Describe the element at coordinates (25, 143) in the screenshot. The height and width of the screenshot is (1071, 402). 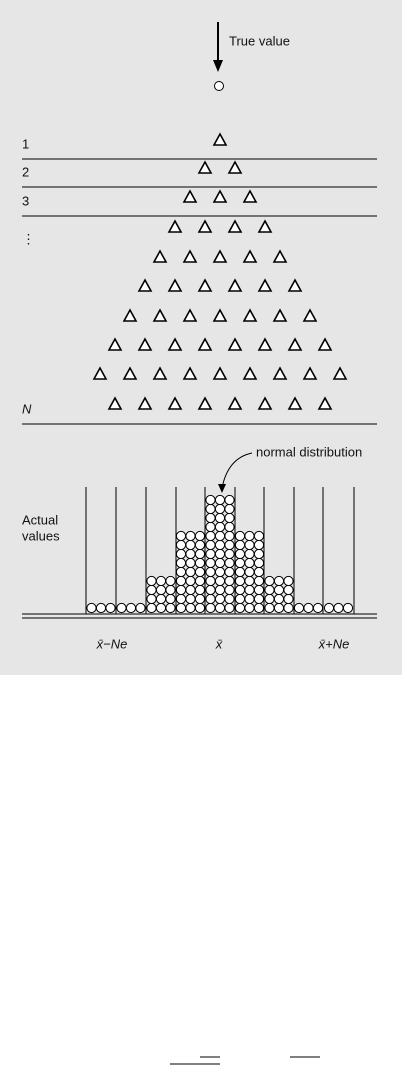
I see `row-label: 1` at that location.